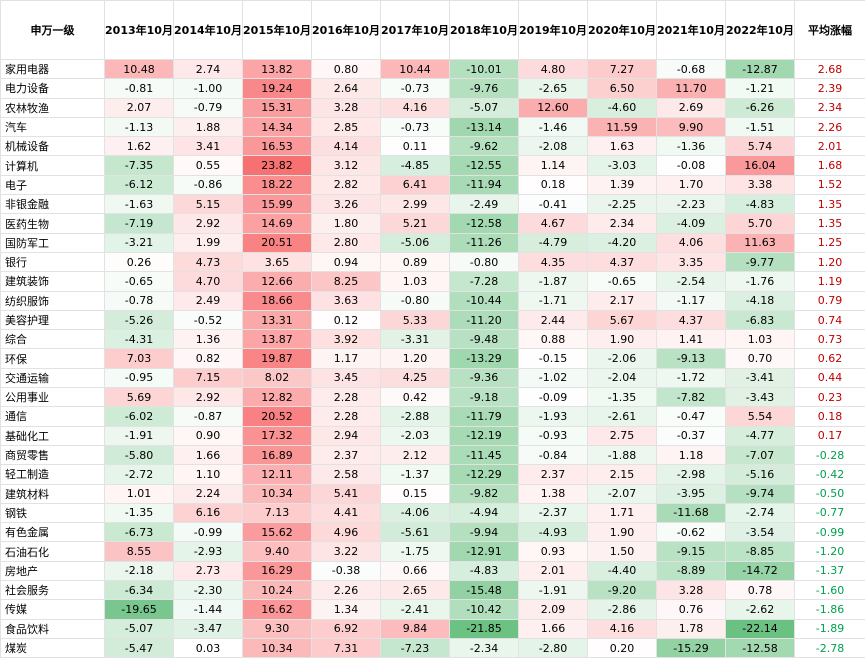 The width and height of the screenshot is (865, 661). What do you see at coordinates (691, 185) in the screenshot?
I see `value-cell: 1.70` at bounding box center [691, 185].